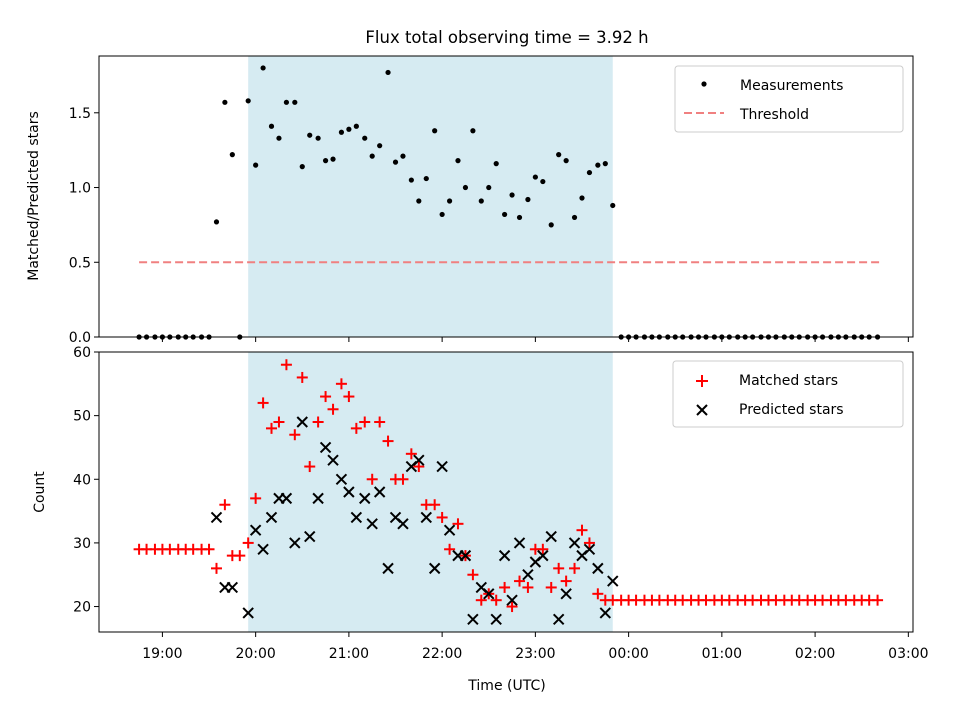  I want to click on observing-window-top, so click(430, 196).